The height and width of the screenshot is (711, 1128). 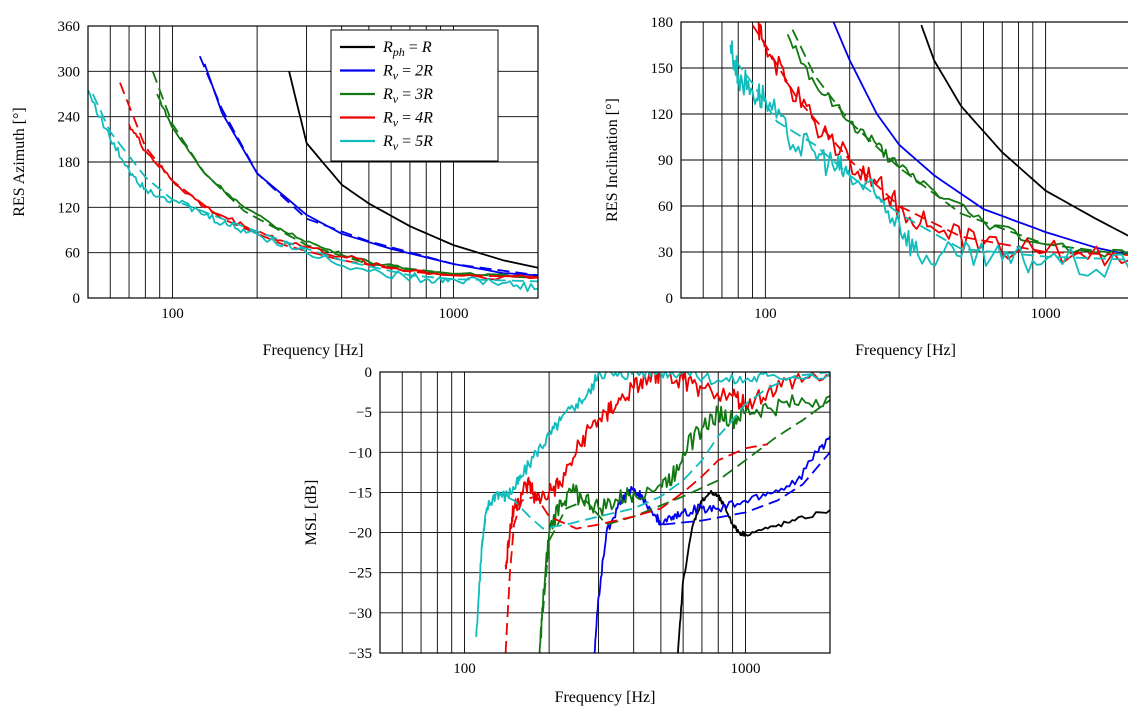 What do you see at coordinates (407, 143) in the screenshot?
I see `legend-label: Rv = 5R` at bounding box center [407, 143].